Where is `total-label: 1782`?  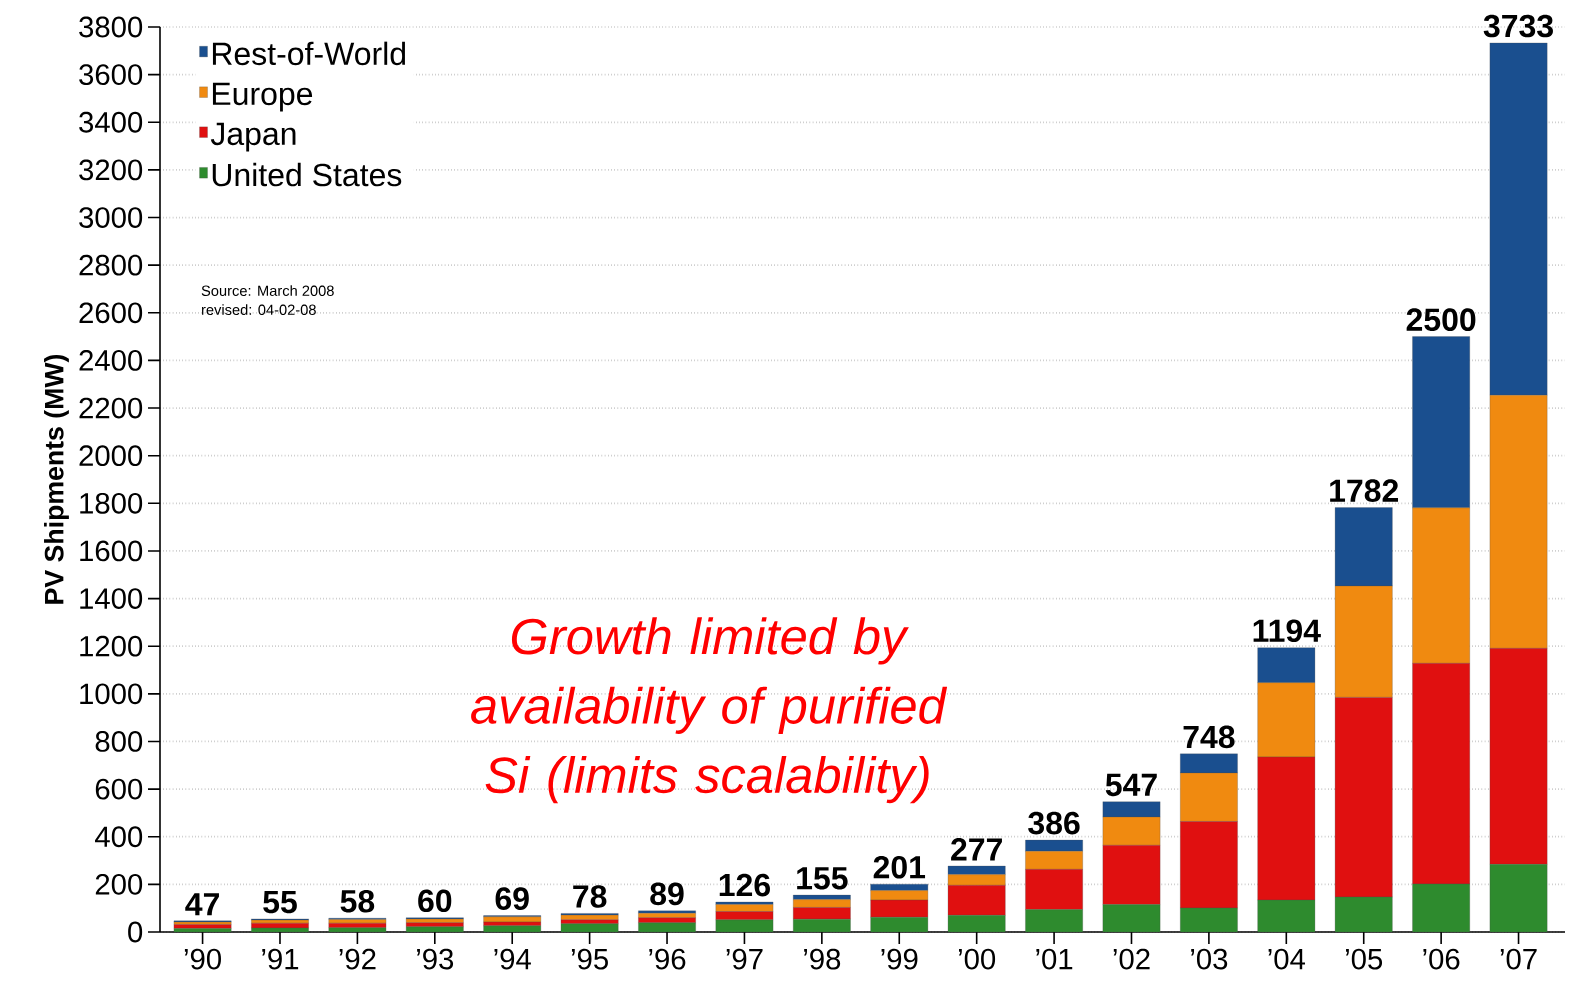 total-label: 1782 is located at coordinates (1364, 490).